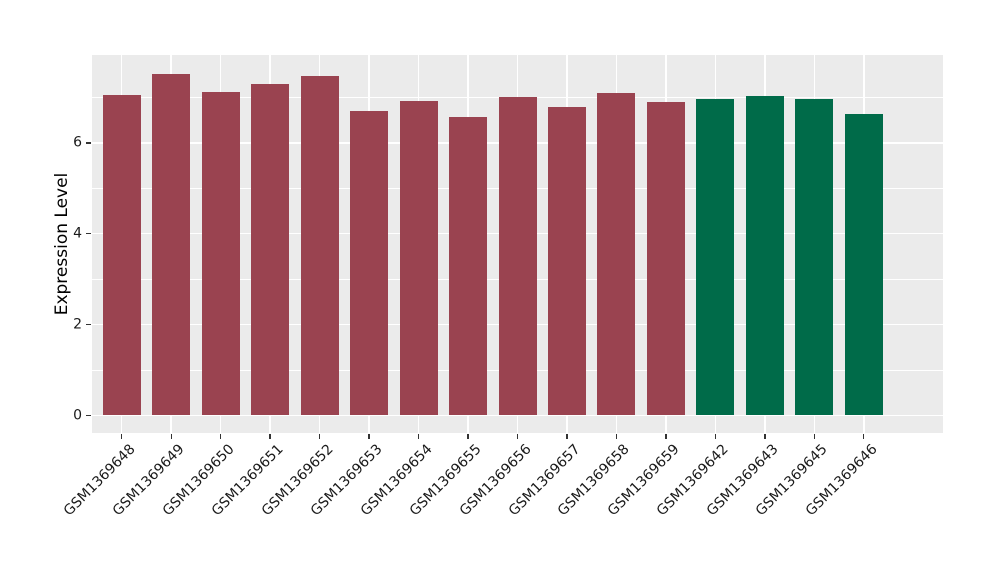  Describe the element at coordinates (814, 257) in the screenshot. I see `bar-GSM1369645` at that location.